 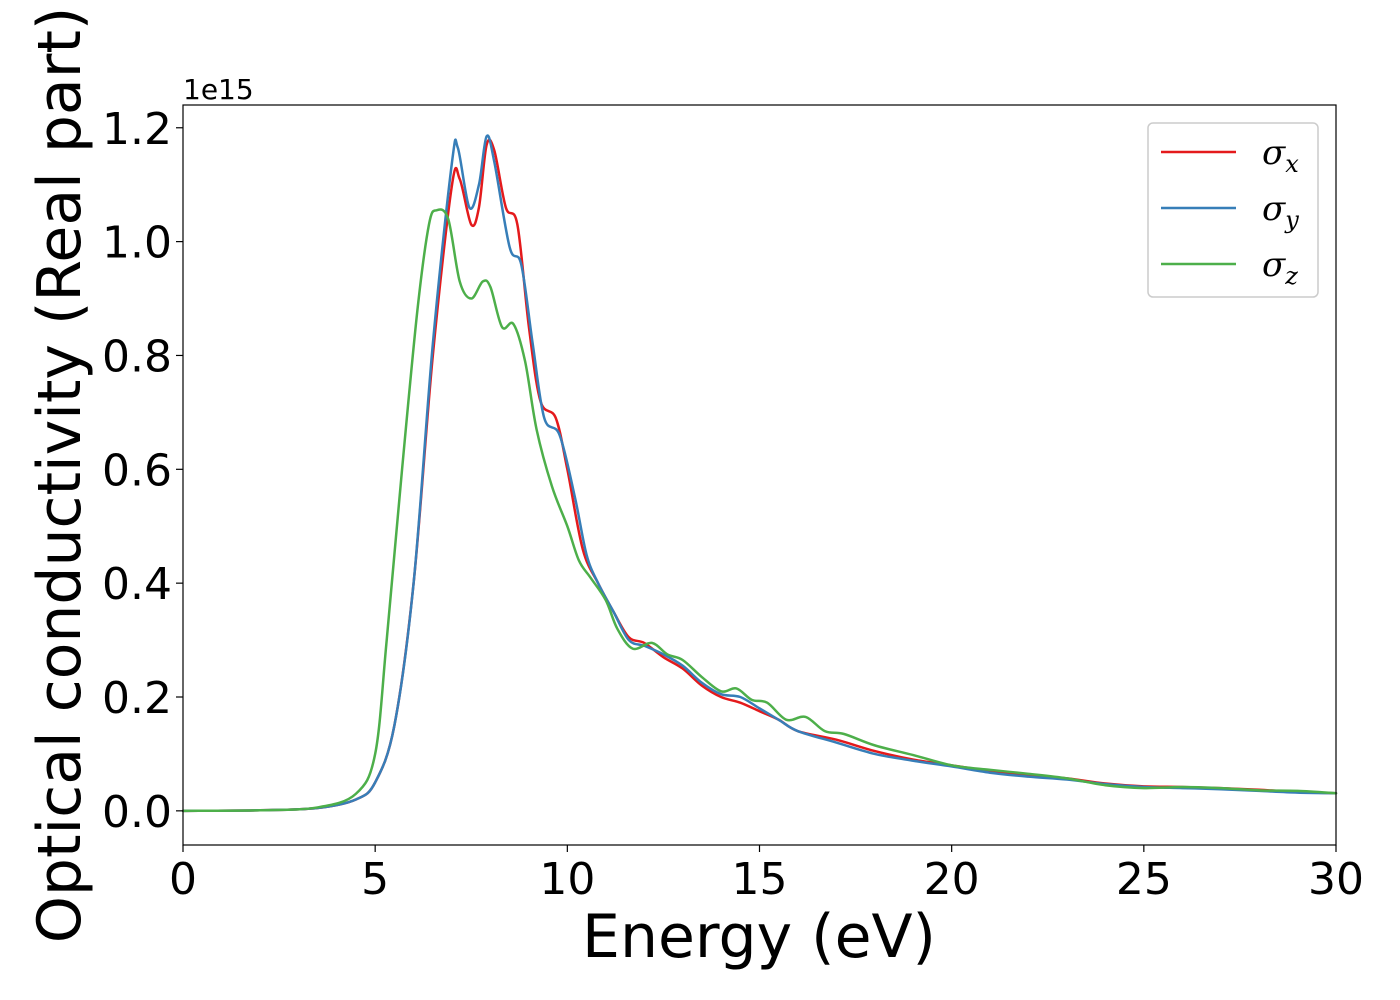 What do you see at coordinates (1144, 879) in the screenshot?
I see `x-tick-label: 25` at bounding box center [1144, 879].